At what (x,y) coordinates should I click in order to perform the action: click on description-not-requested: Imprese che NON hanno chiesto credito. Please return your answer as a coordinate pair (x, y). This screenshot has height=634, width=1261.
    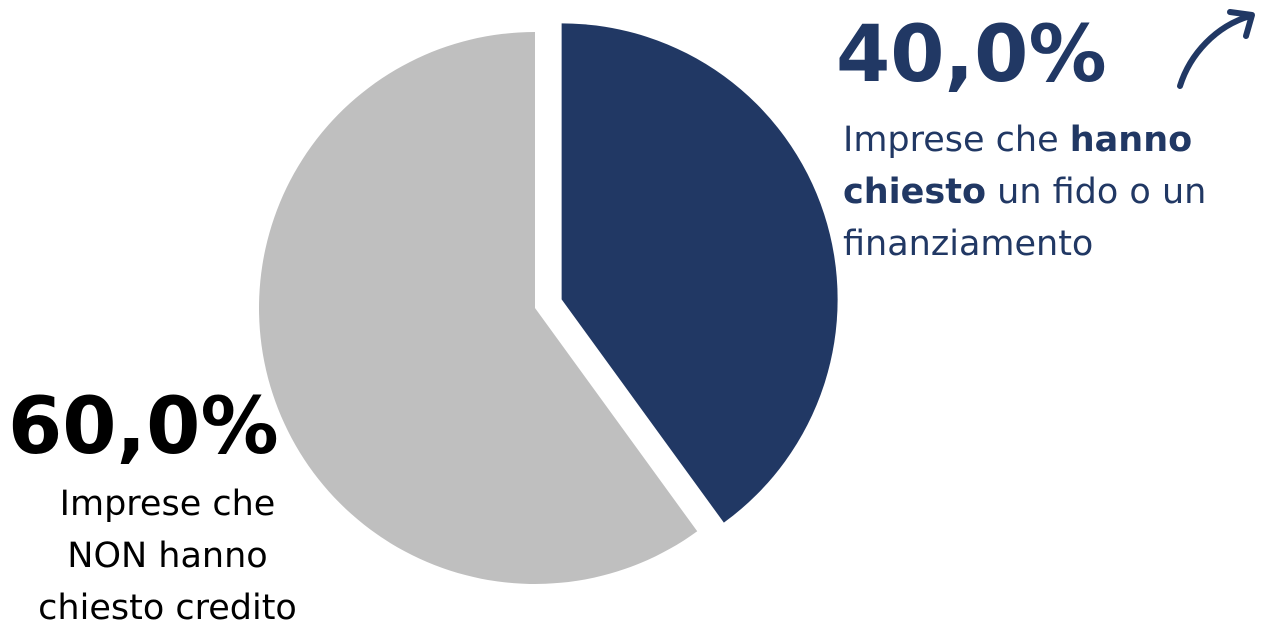
    Looking at the image, I should click on (167, 556).